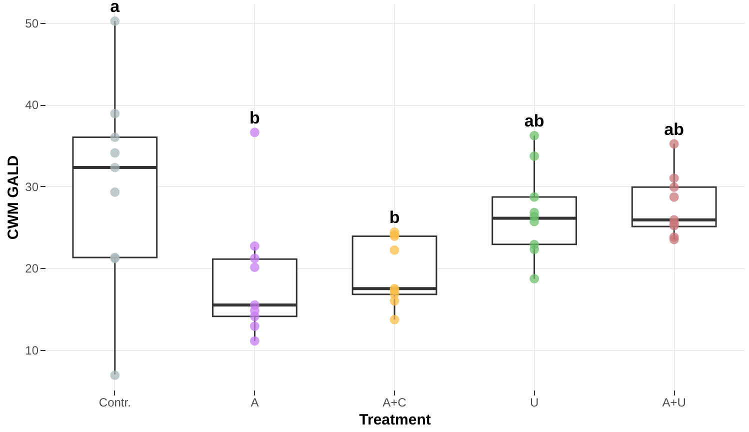  I want to click on annotation: a, so click(115, 8).